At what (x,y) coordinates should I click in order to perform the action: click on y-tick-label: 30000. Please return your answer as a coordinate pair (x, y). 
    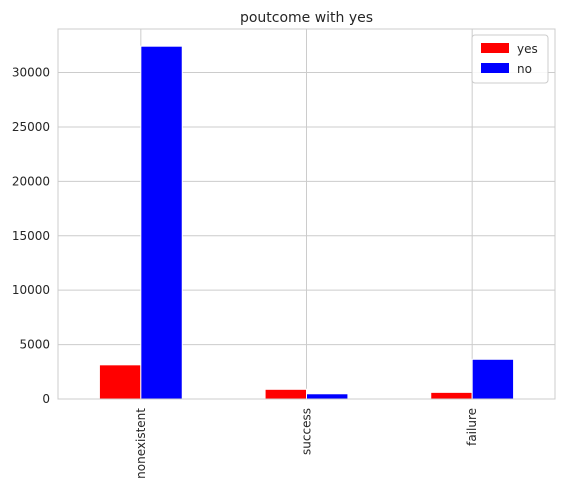
    Looking at the image, I should click on (31, 73).